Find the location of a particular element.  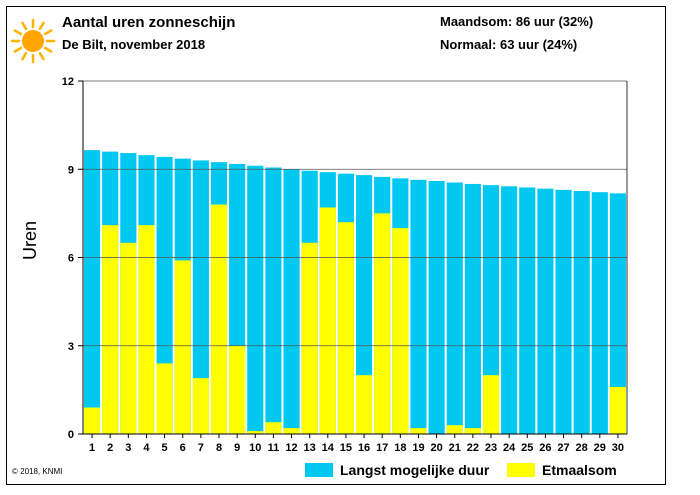

y-tick-label: 6 is located at coordinates (71, 259).